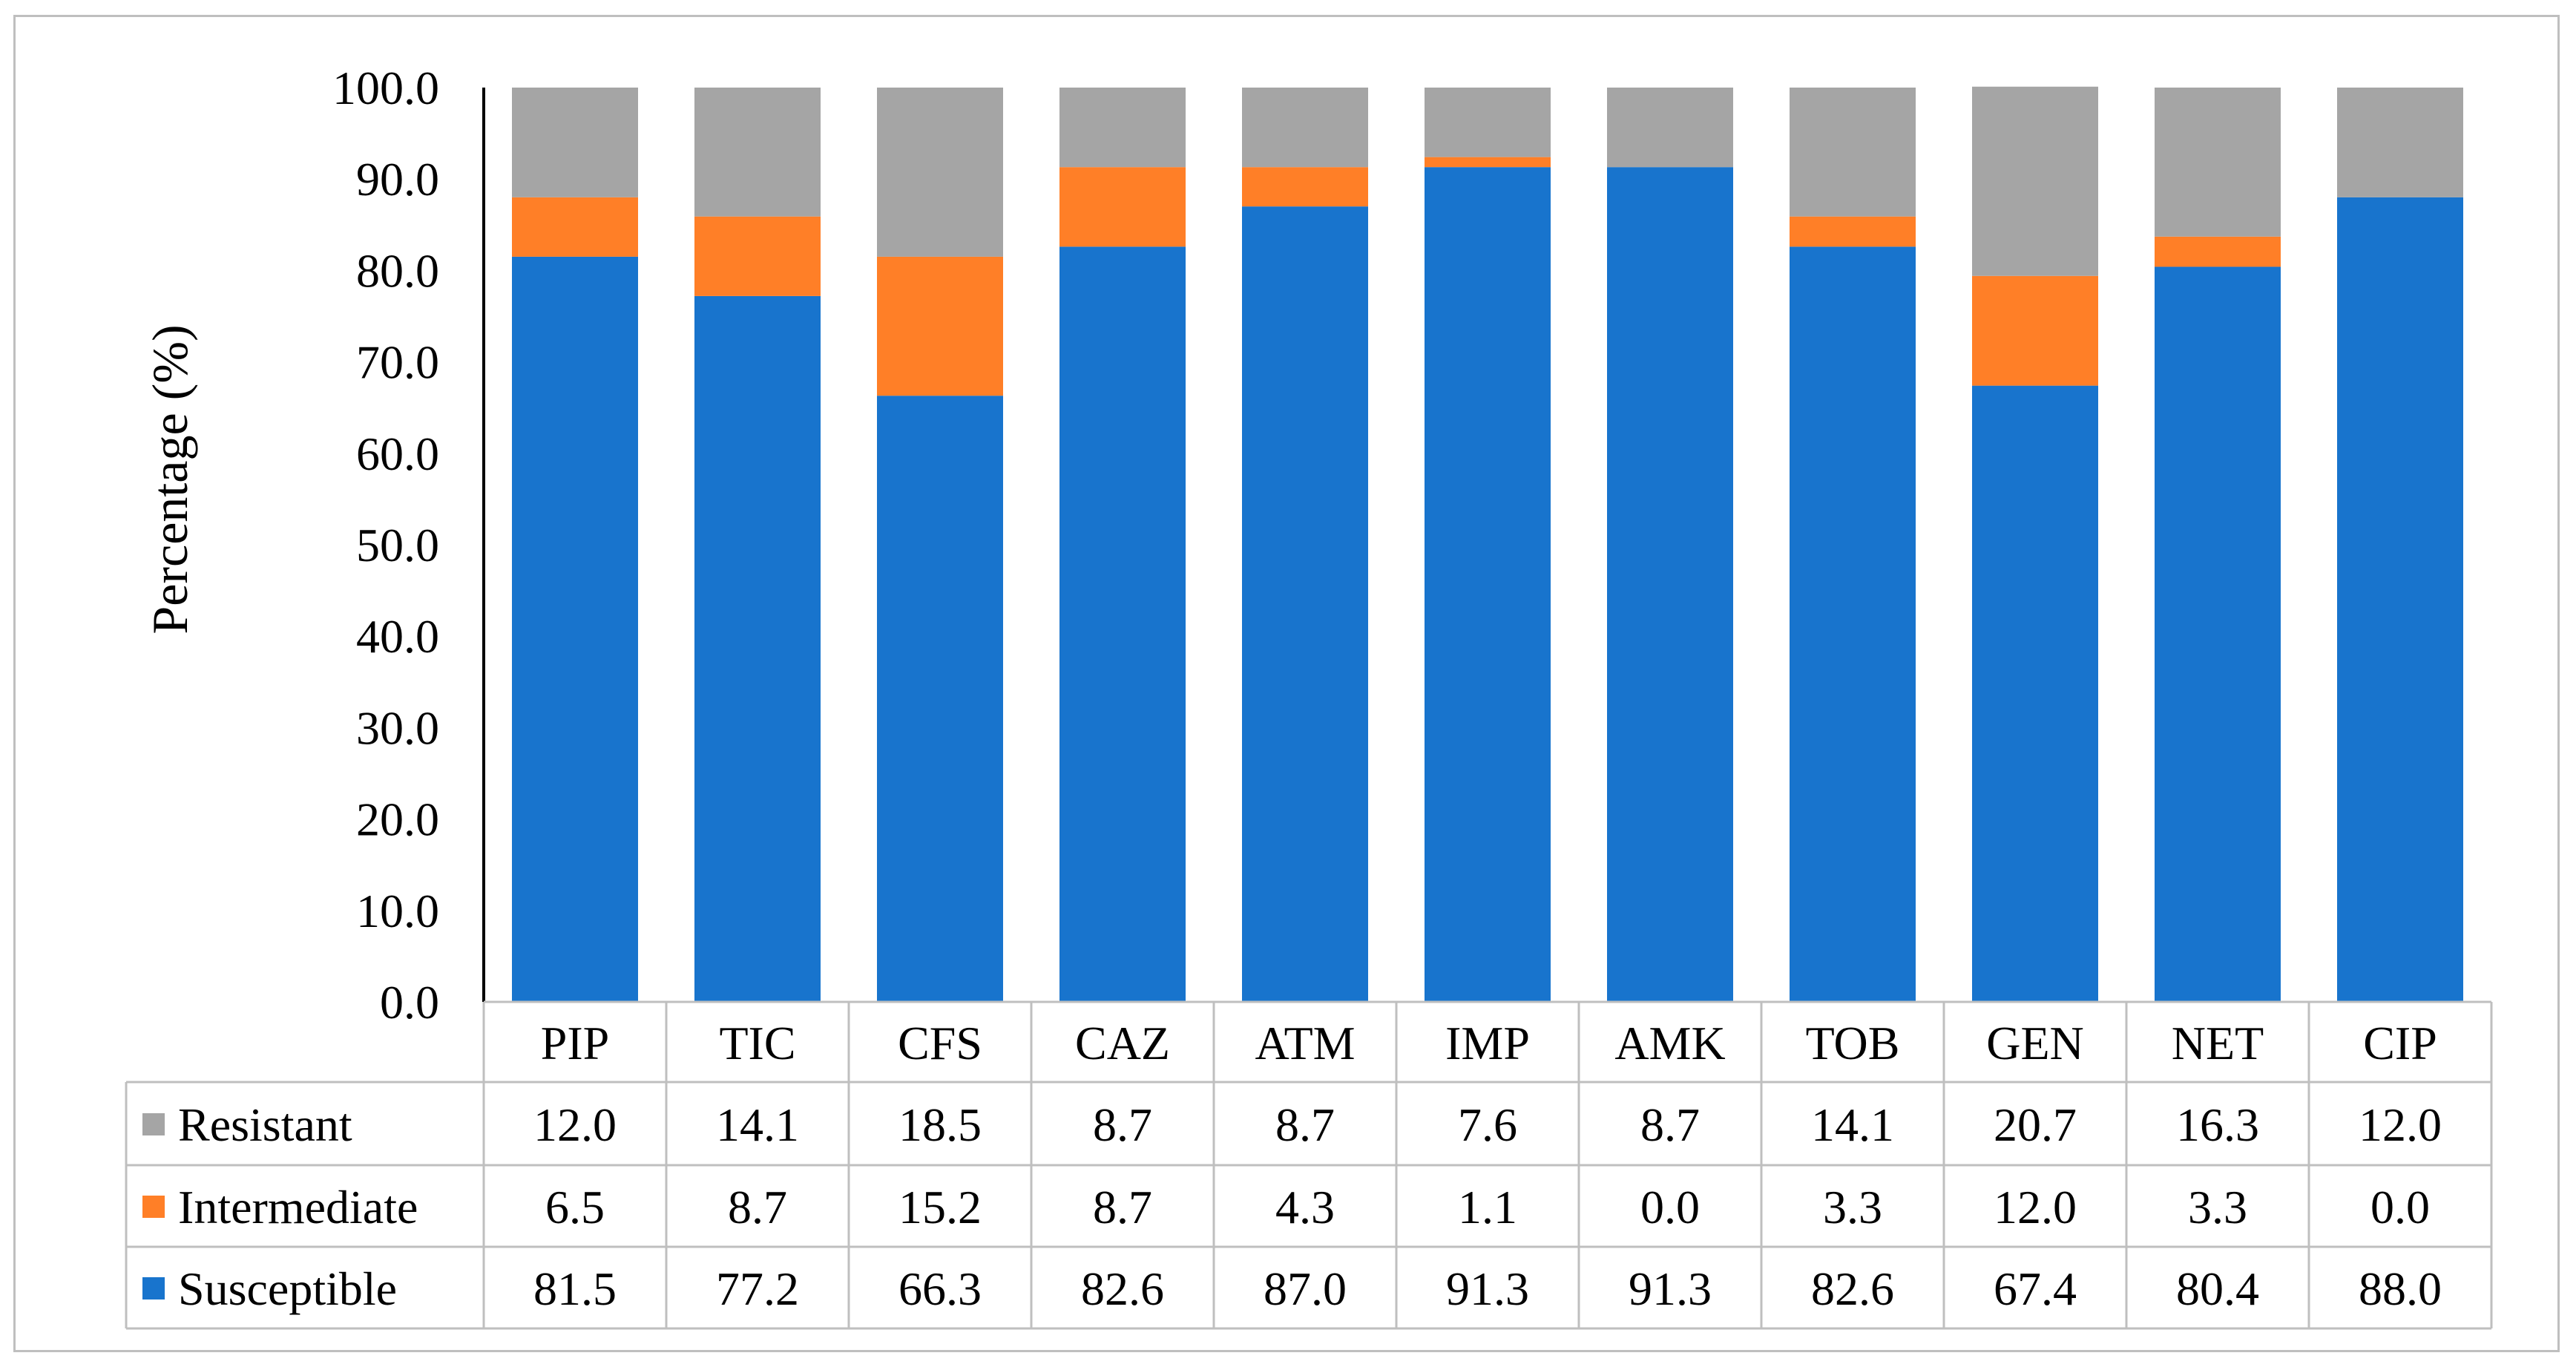 The width and height of the screenshot is (2576, 1370). What do you see at coordinates (1853, 624) in the screenshot?
I see `bar-susceptible-tob` at bounding box center [1853, 624].